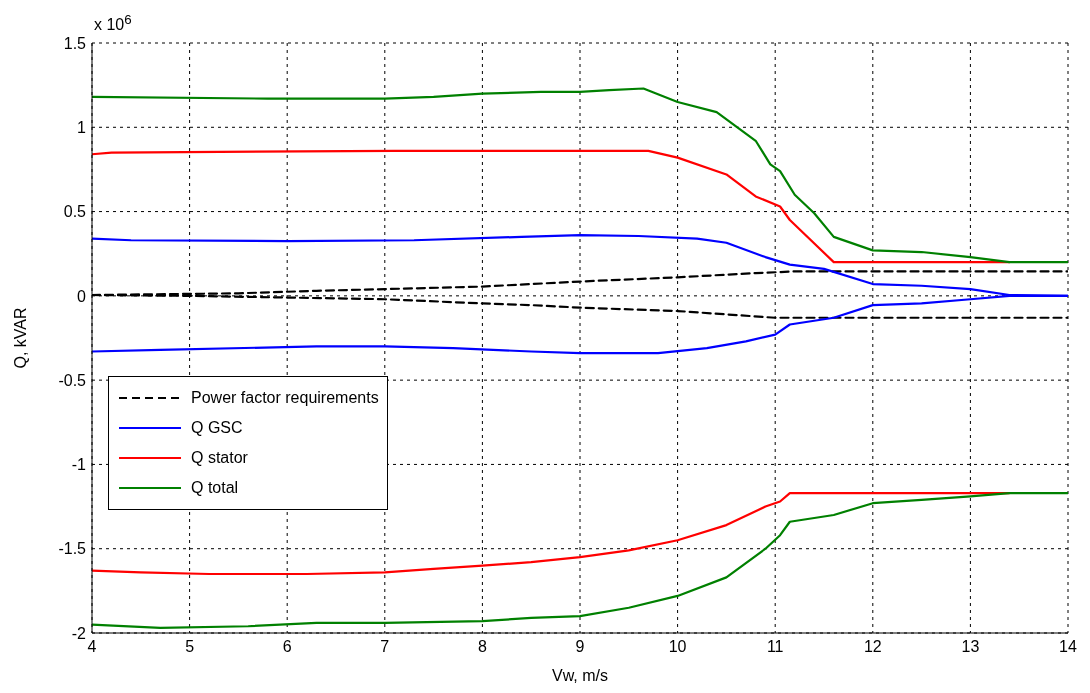 The image size is (1090, 693). What do you see at coordinates (75, 43) in the screenshot?
I see `y-tick-label: 1.5` at bounding box center [75, 43].